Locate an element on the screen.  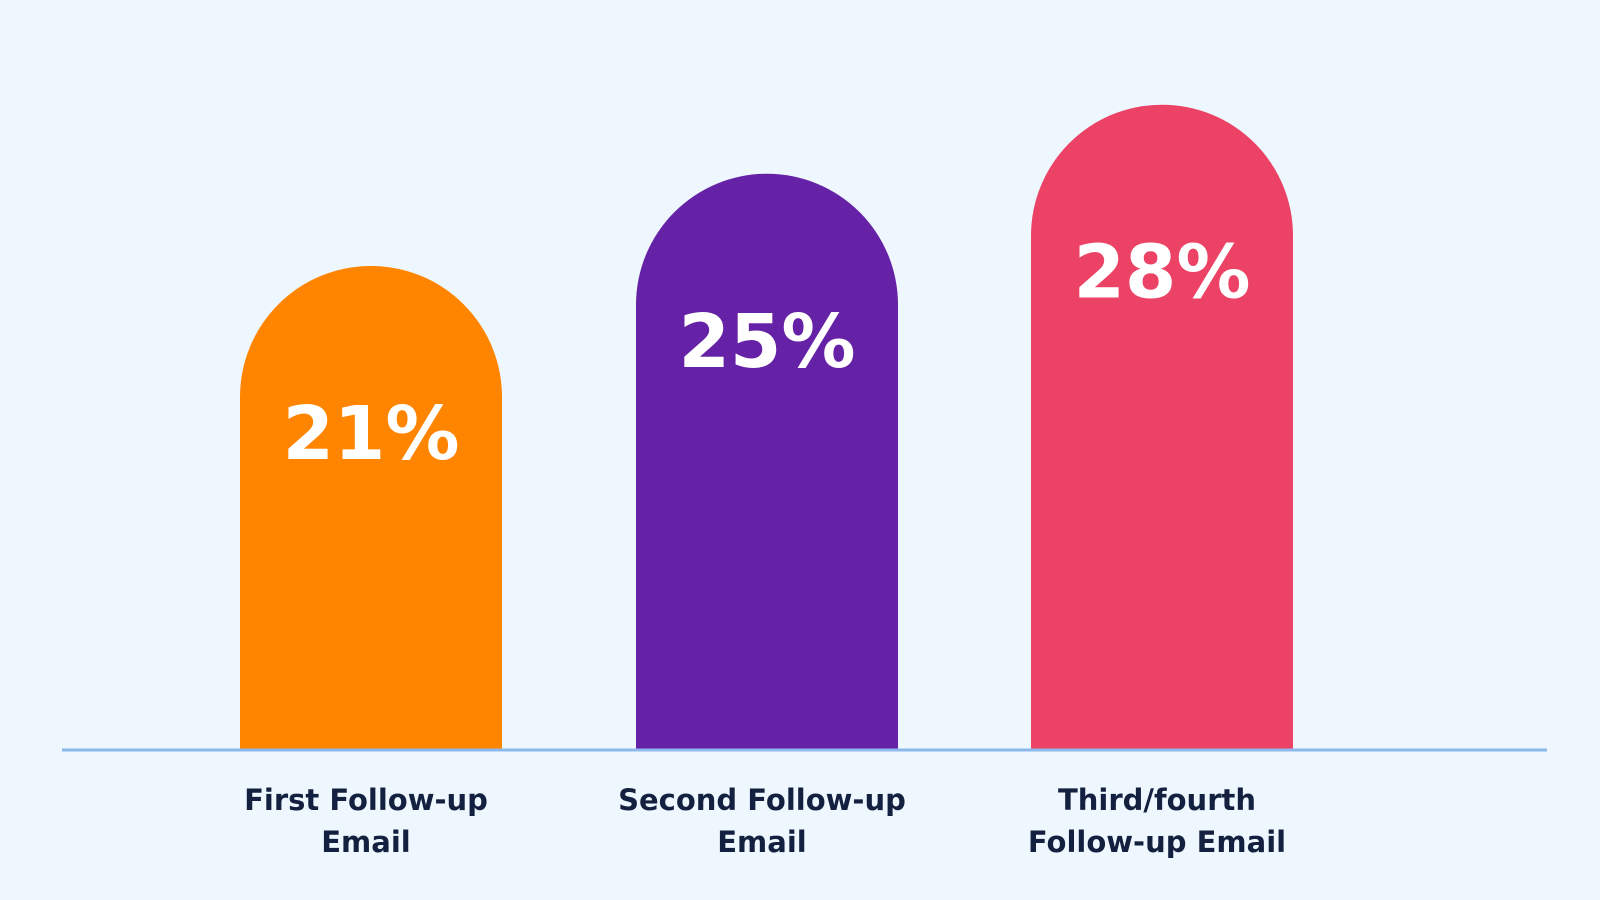
category-label-1-line-1: First Follow-up is located at coordinates (366, 800).